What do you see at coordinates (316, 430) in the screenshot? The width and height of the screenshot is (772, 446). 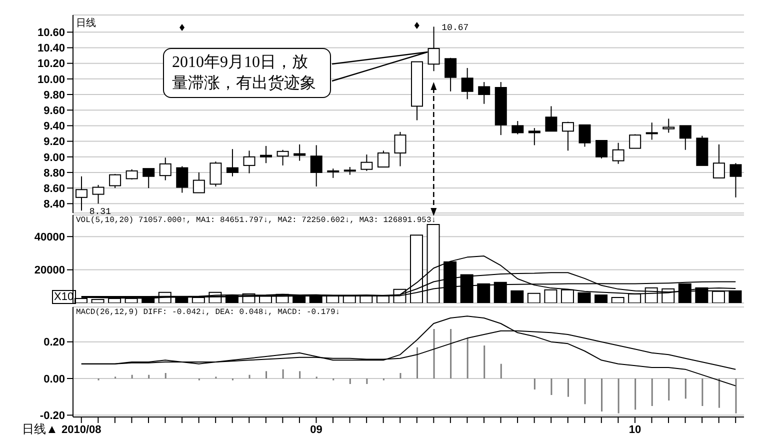 I see `x-tick-label: 09` at bounding box center [316, 430].